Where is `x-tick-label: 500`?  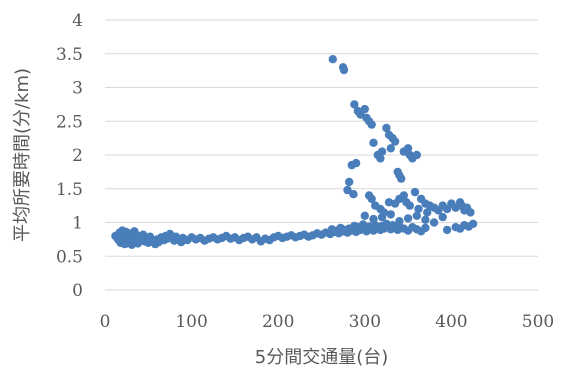
x-tick-label: 500 is located at coordinates (538, 322).